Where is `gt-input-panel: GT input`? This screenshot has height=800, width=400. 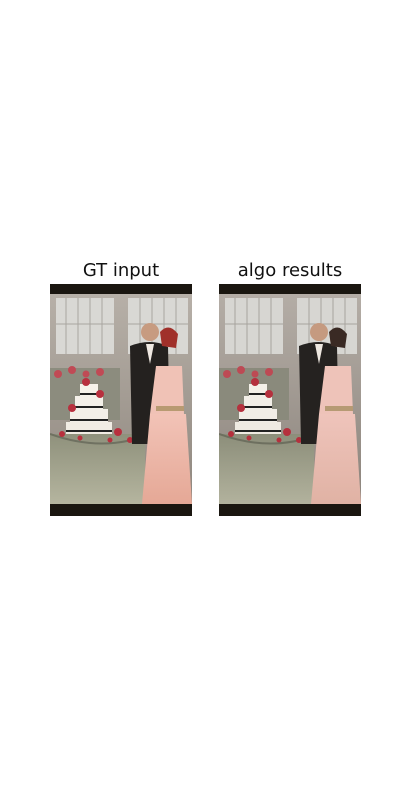 gt-input-panel: GT input is located at coordinates (121, 387).